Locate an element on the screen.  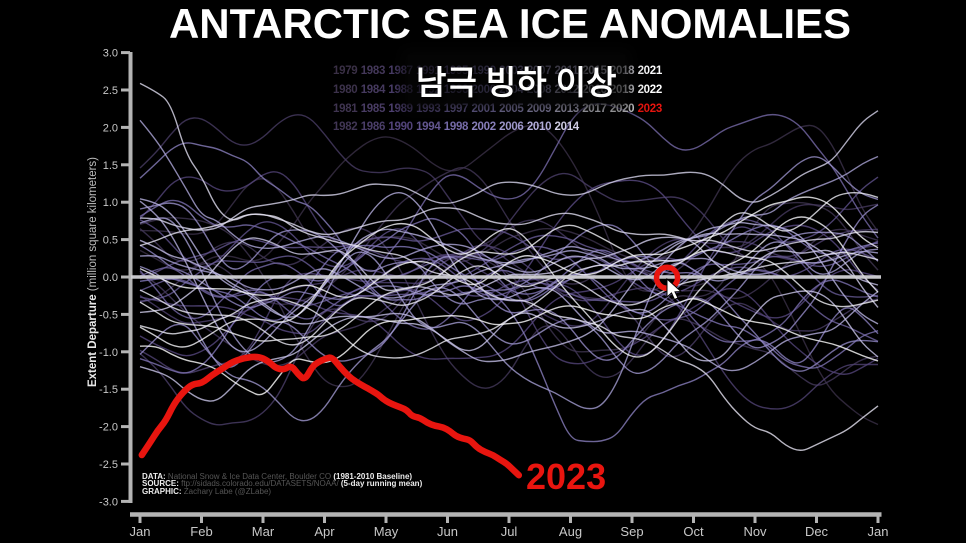
legend-year: 1987 is located at coordinates (400, 71).